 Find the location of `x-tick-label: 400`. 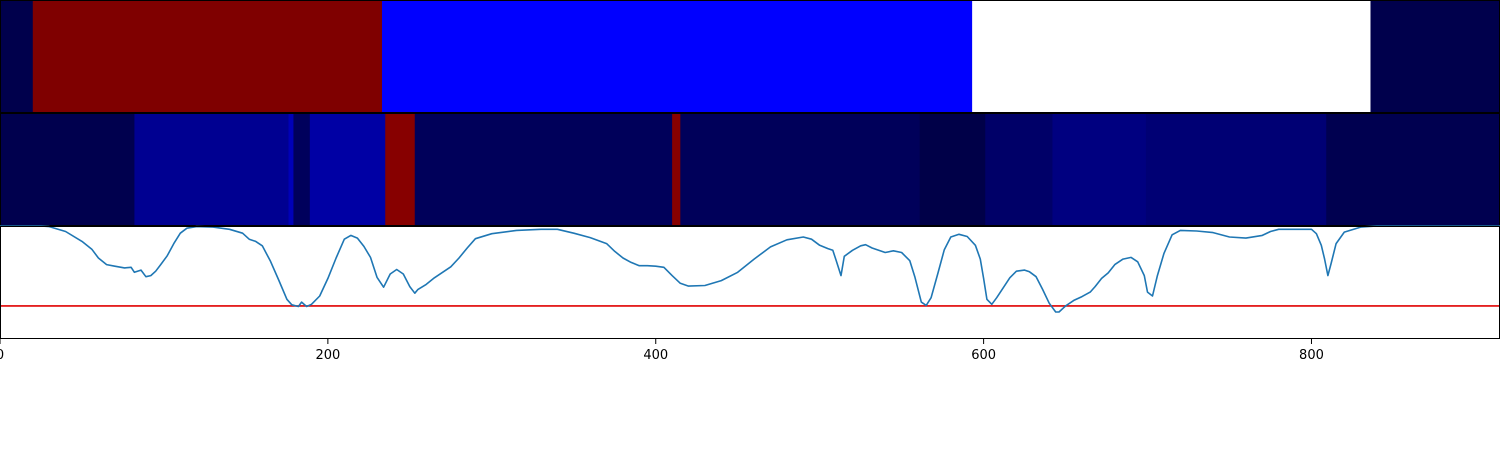

x-tick-label: 400 is located at coordinates (655, 355).